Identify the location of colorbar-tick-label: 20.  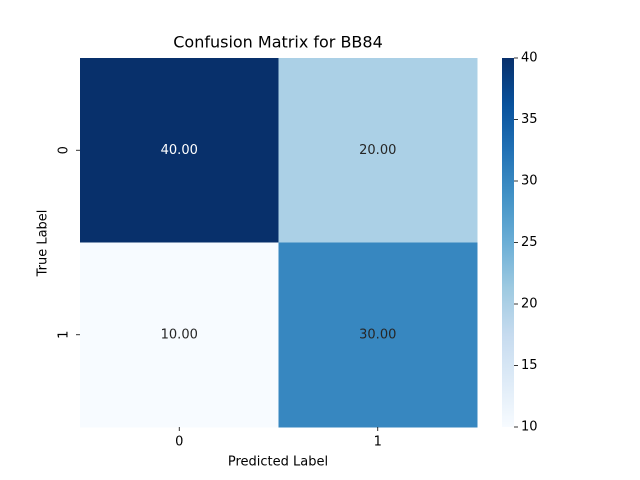
(529, 304).